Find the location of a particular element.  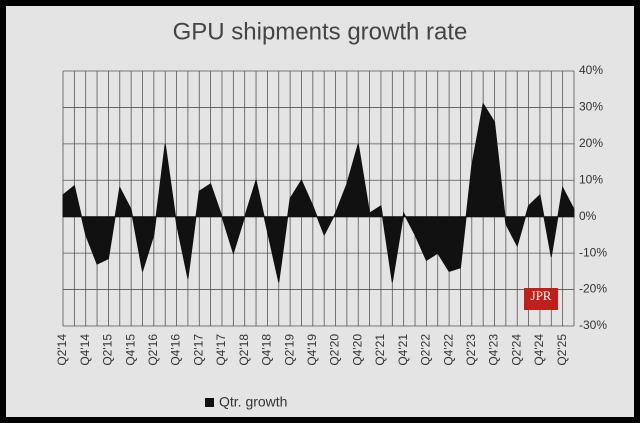

y-tick-label: -20% is located at coordinates (593, 289).